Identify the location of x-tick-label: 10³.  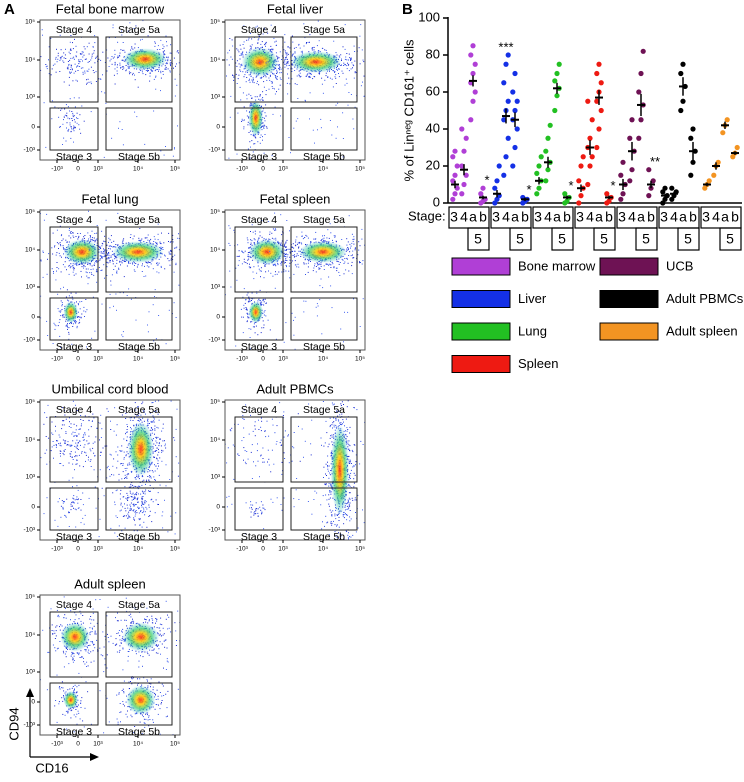
(283, 359).